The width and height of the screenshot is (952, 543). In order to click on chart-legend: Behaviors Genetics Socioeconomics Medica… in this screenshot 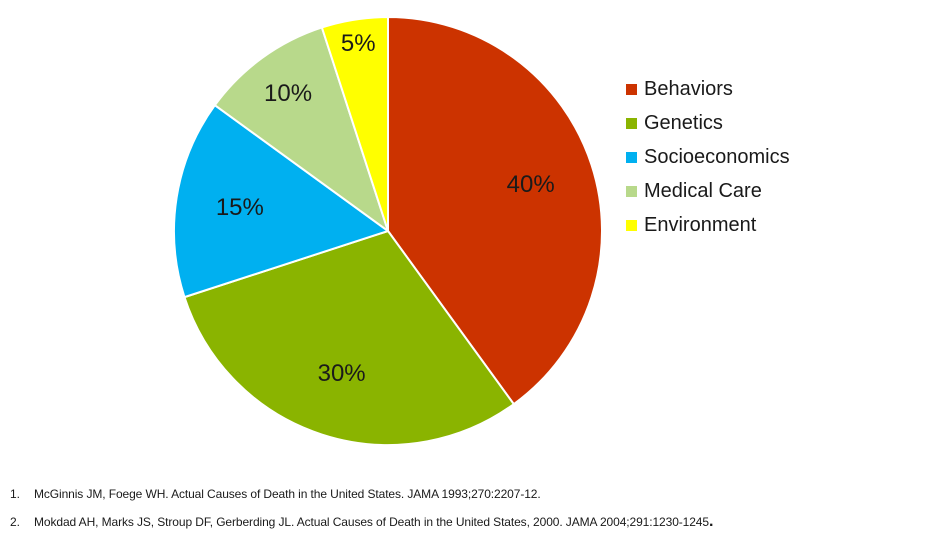, I will do `click(708, 157)`.